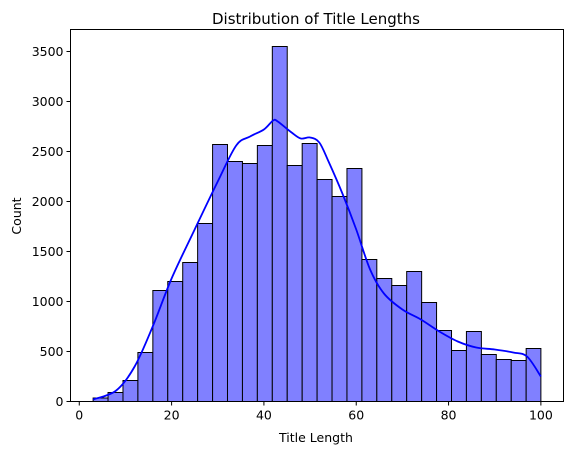 The height and width of the screenshot is (455, 580). What do you see at coordinates (48, 51) in the screenshot?
I see `y-tick-label: 3500` at bounding box center [48, 51].